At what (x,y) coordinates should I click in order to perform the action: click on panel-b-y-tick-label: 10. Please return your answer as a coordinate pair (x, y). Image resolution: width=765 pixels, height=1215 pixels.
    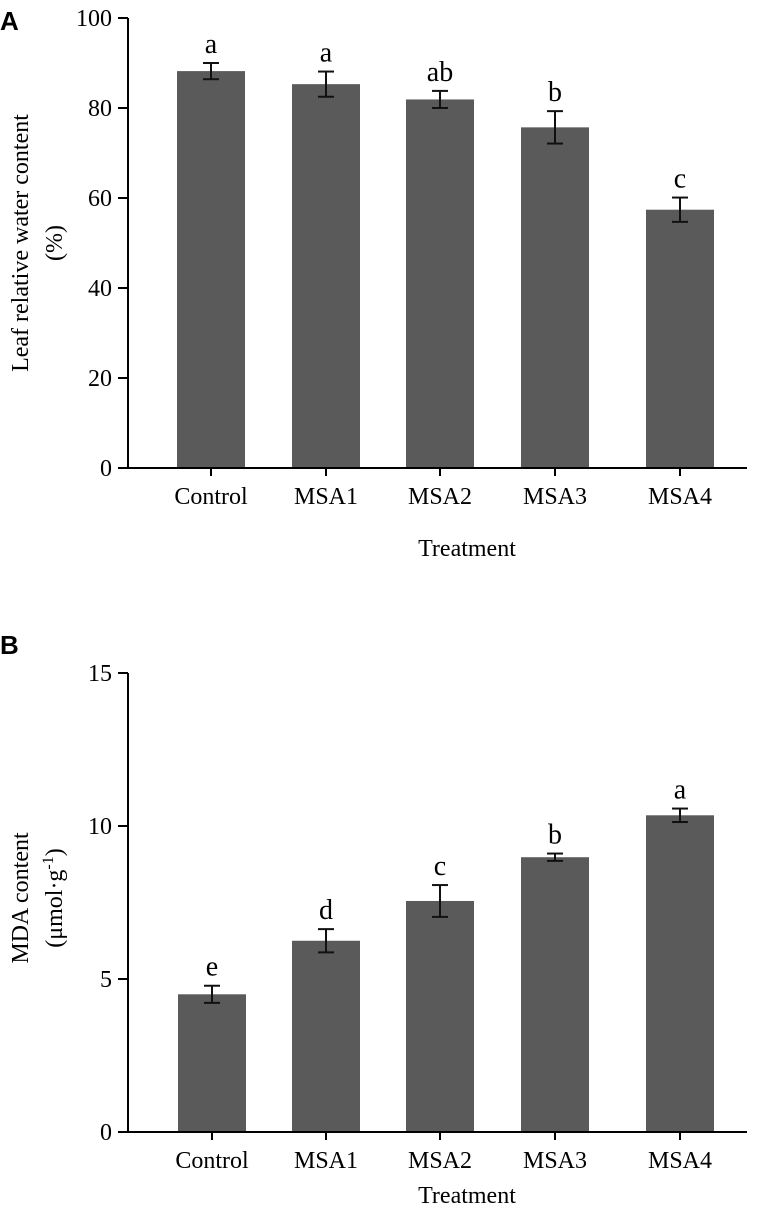
    Looking at the image, I should click on (100, 827).